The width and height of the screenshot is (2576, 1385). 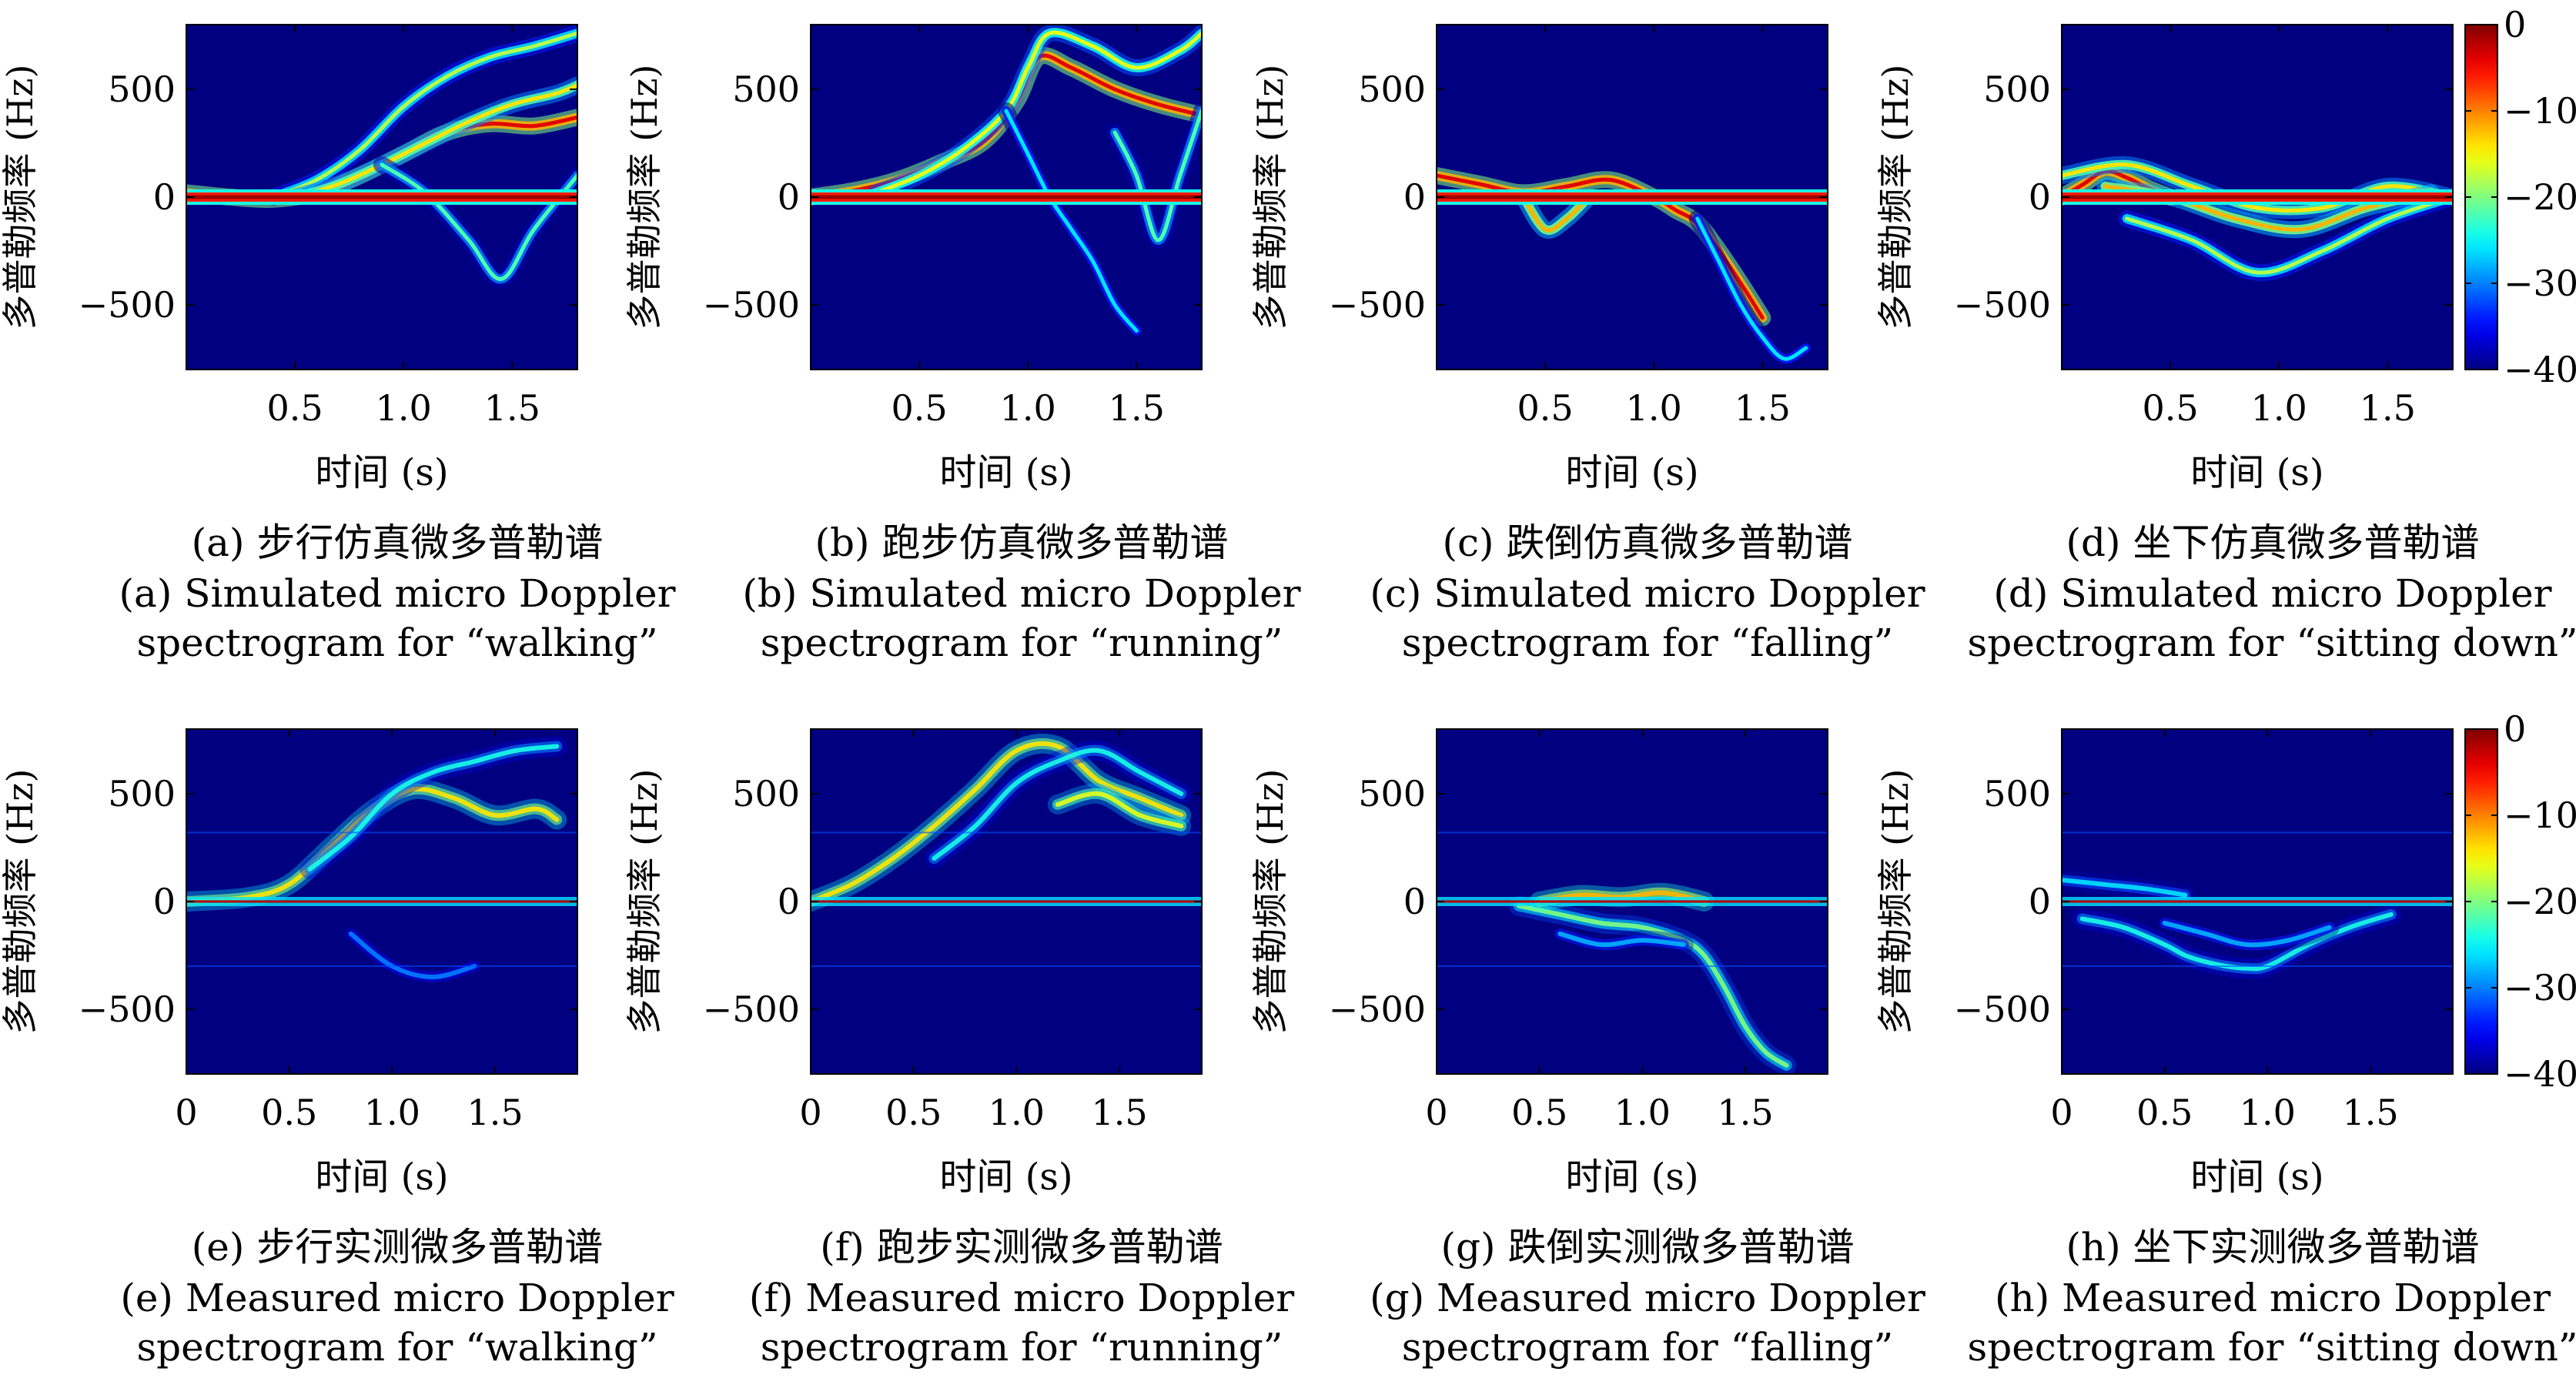 What do you see at coordinates (142, 794) in the screenshot?
I see `ytick-label-e-0: 500` at bounding box center [142, 794].